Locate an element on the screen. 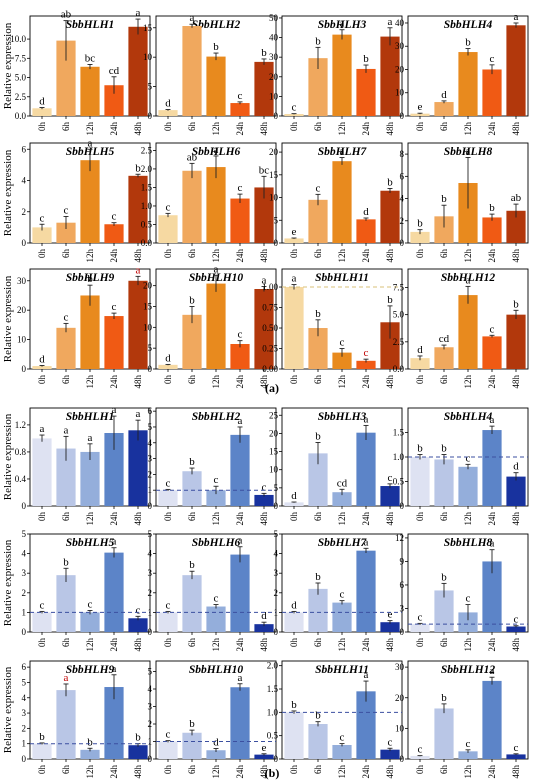 The image size is (550, 784). y-tick-label: 40 is located at coordinates (400, 23).